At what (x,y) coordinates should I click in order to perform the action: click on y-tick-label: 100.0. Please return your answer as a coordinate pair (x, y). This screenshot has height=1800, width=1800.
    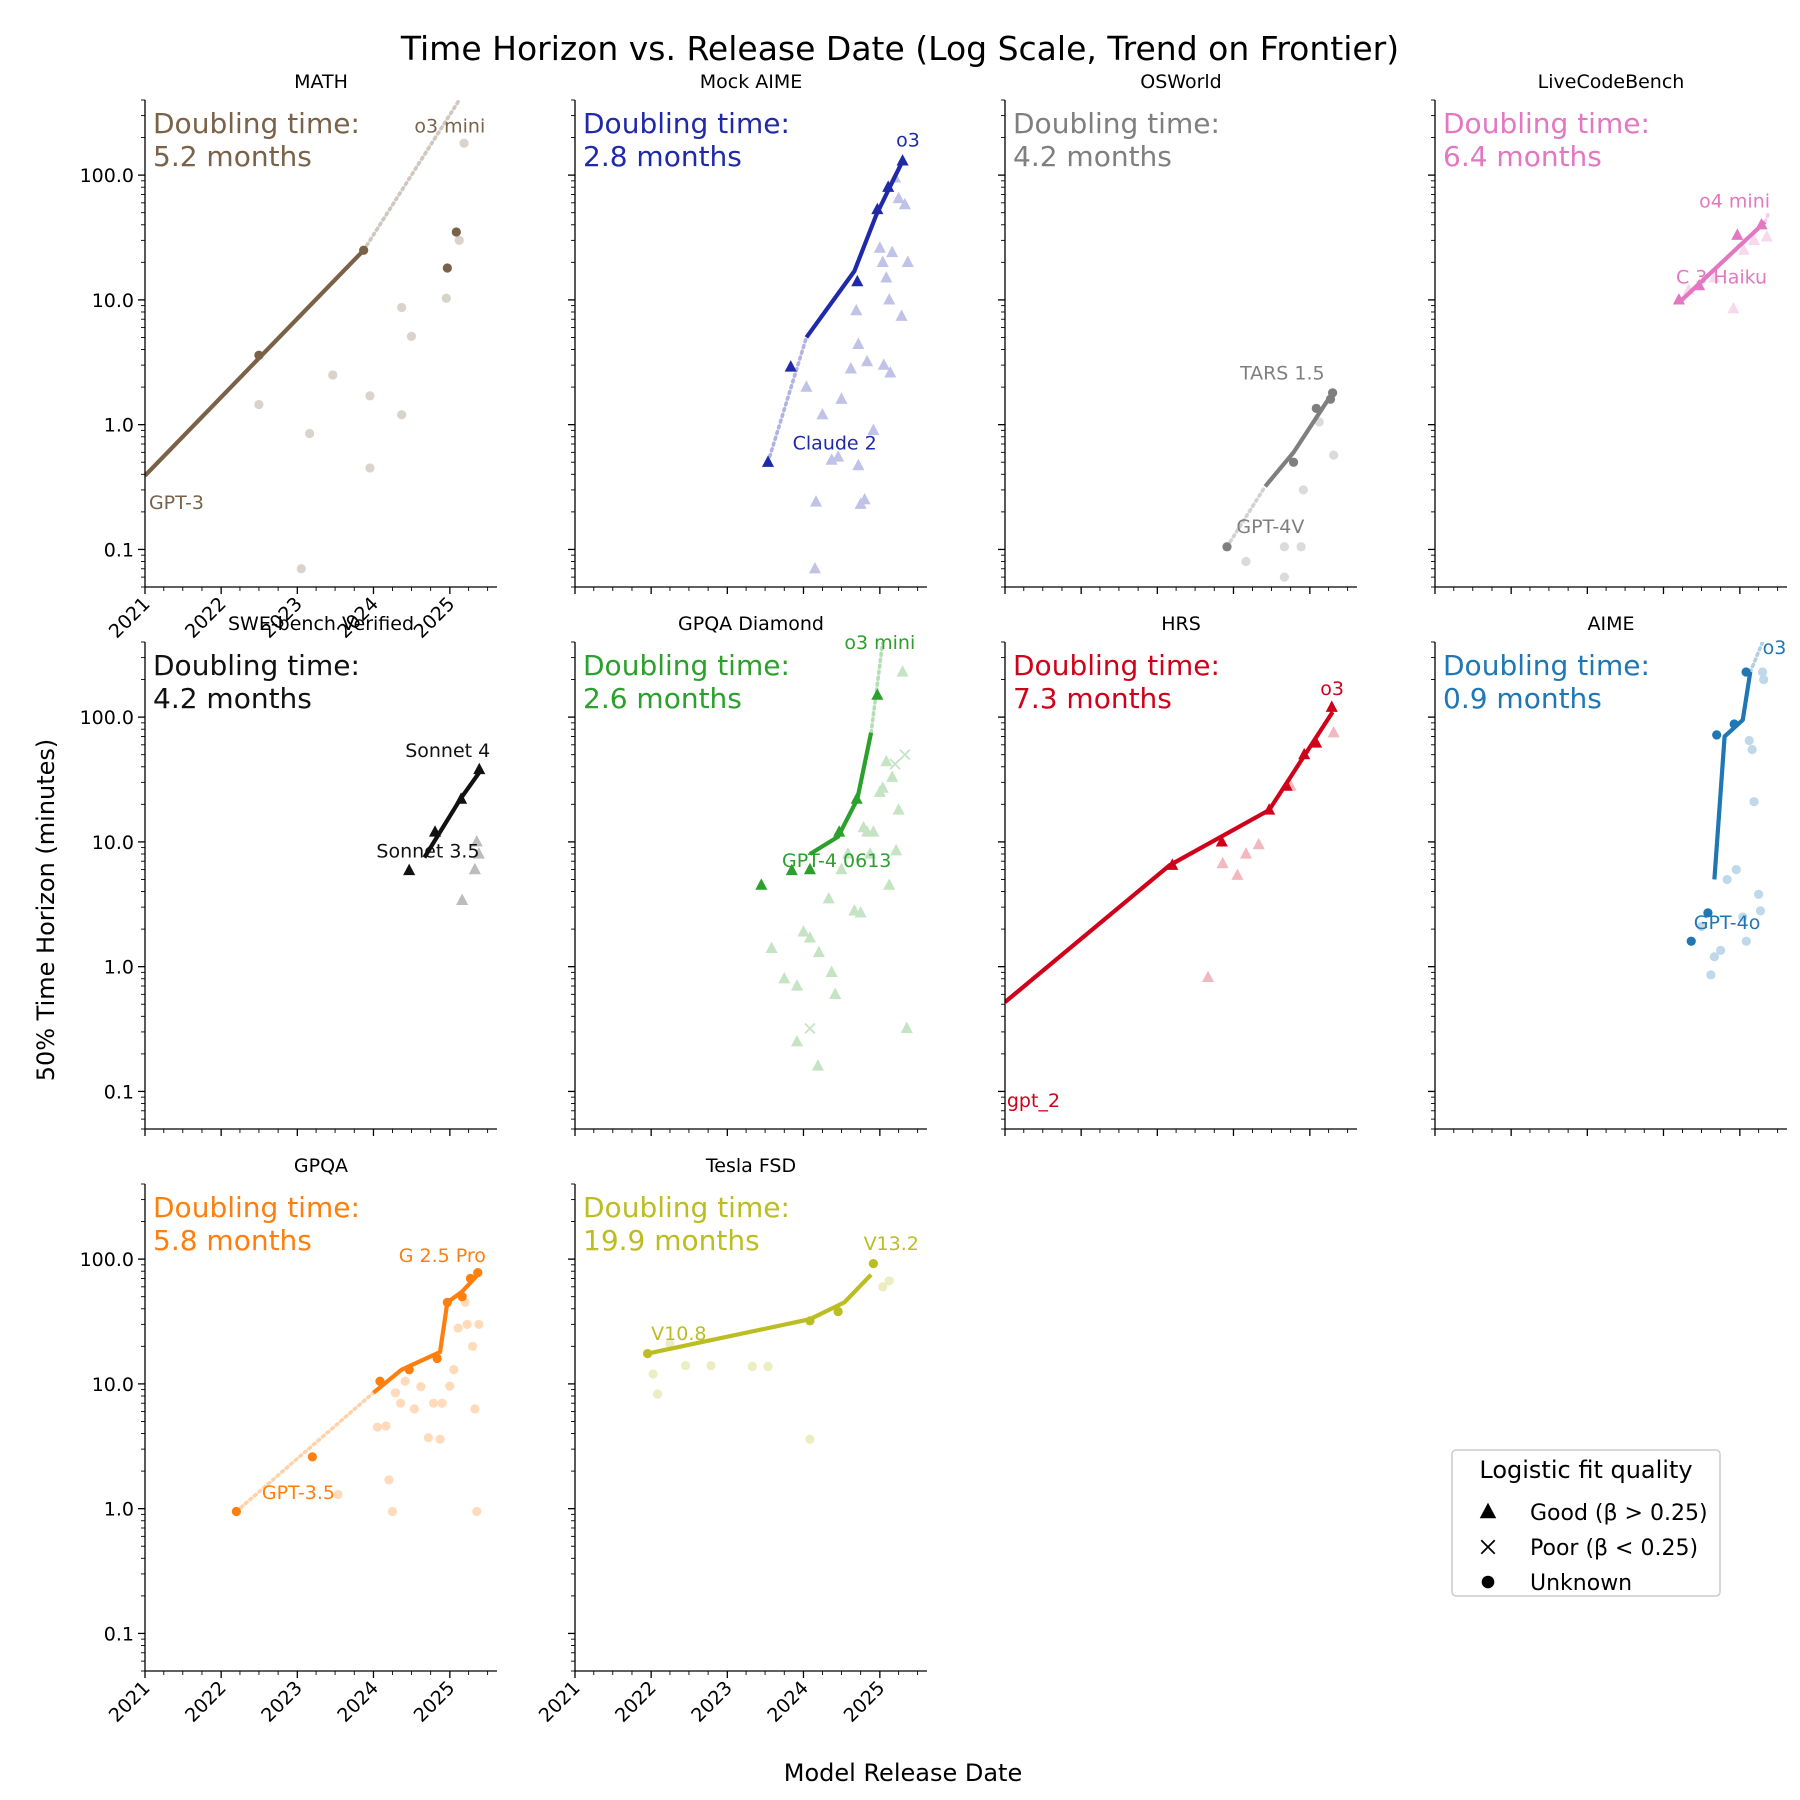
    Looking at the image, I should click on (107, 1260).